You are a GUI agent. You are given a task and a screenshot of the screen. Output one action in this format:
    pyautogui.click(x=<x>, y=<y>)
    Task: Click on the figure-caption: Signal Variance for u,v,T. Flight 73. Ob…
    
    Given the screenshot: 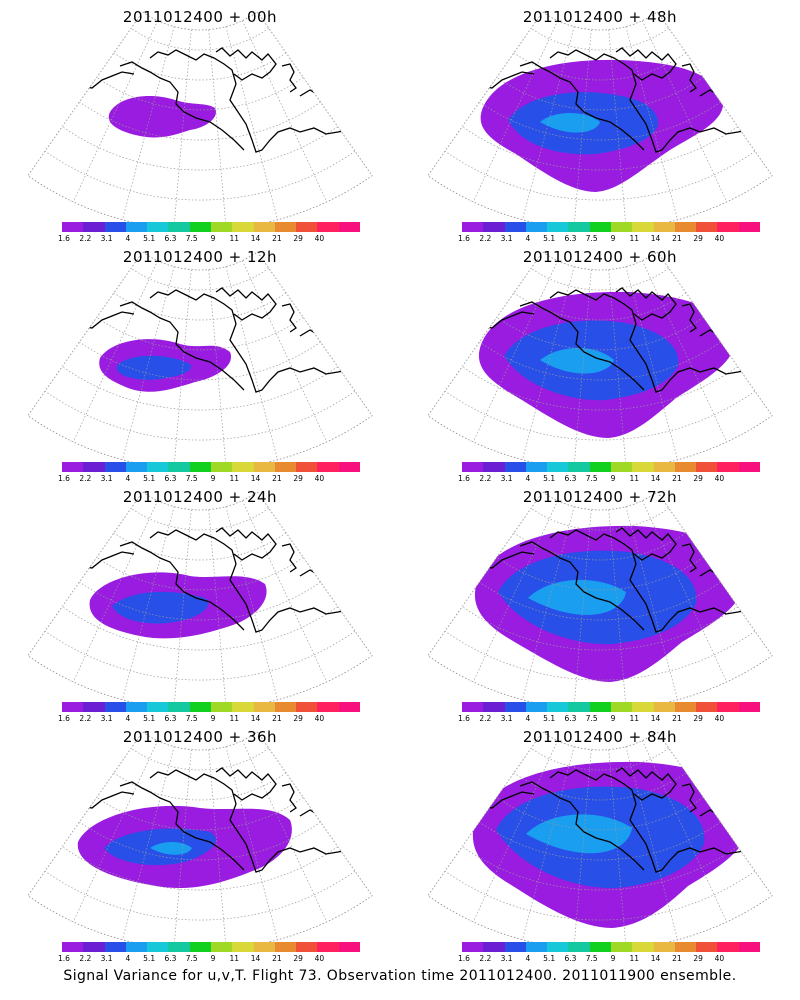 What is the action you would take?
    pyautogui.click(x=400, y=976)
    